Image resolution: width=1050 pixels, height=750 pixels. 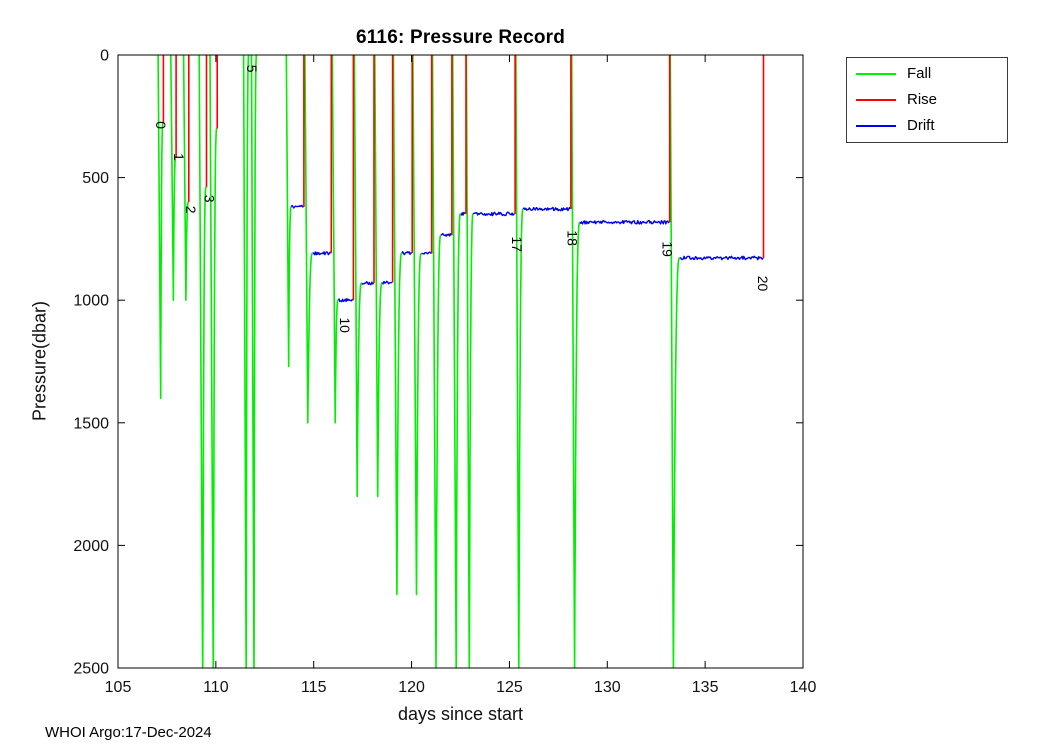 I want to click on legend-label: Rise, so click(x=922, y=99).